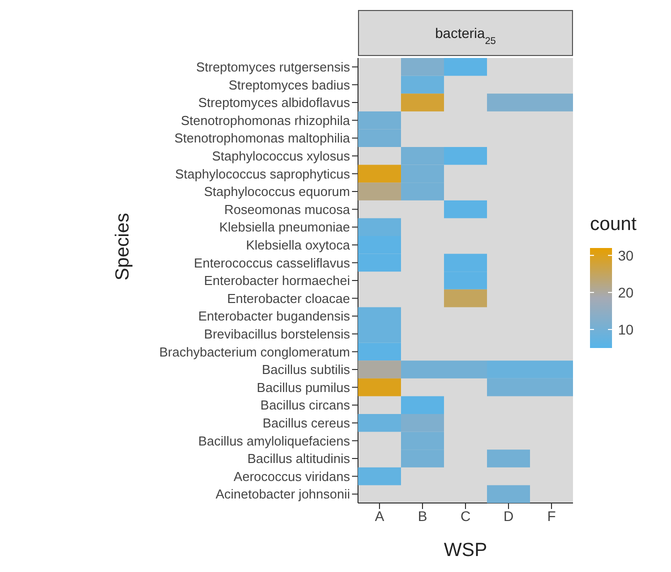 The width and height of the screenshot is (671, 572). I want to click on y-tick-label: Aerococcus viridans, so click(292, 476).